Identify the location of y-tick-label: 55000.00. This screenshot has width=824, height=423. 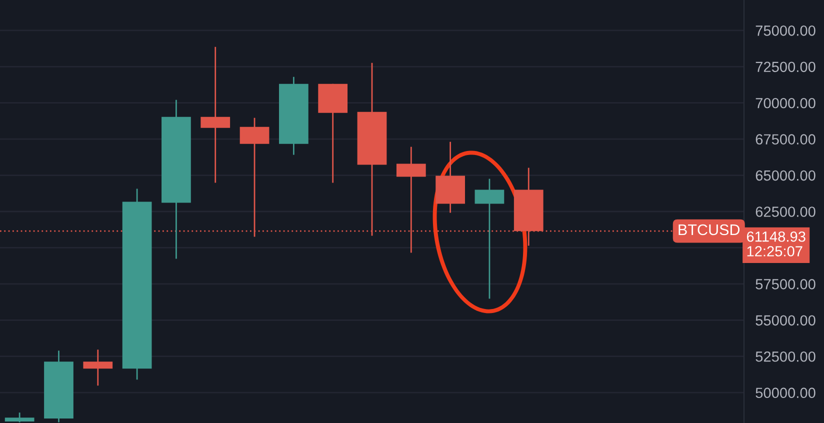
(786, 320).